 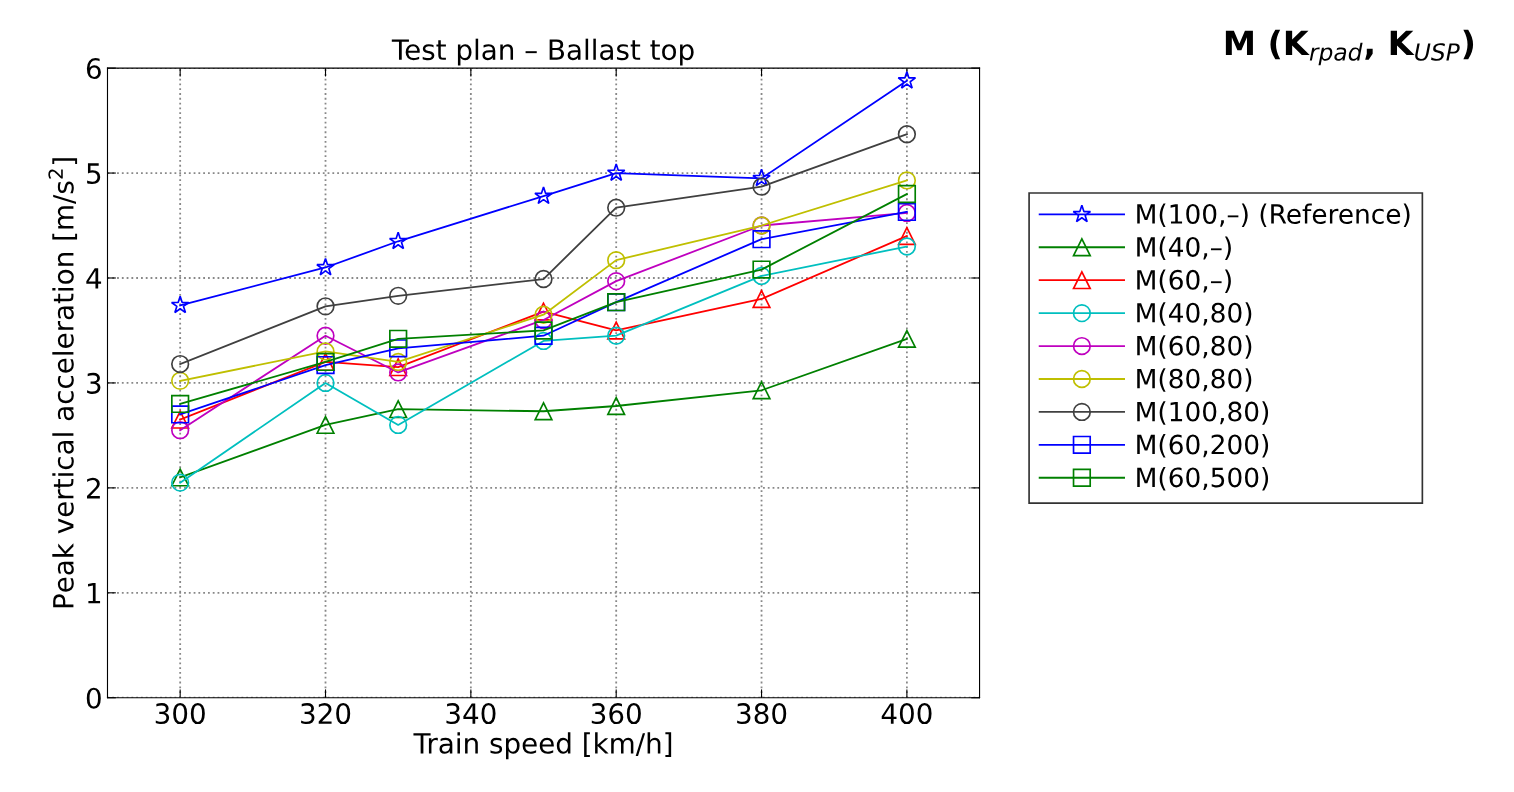 I want to click on x-axis-title: Train speed [km/h], so click(x=542, y=746).